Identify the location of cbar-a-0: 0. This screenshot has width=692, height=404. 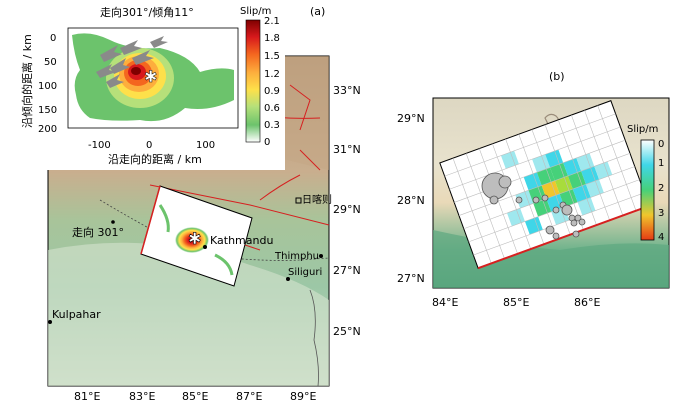
(267, 142).